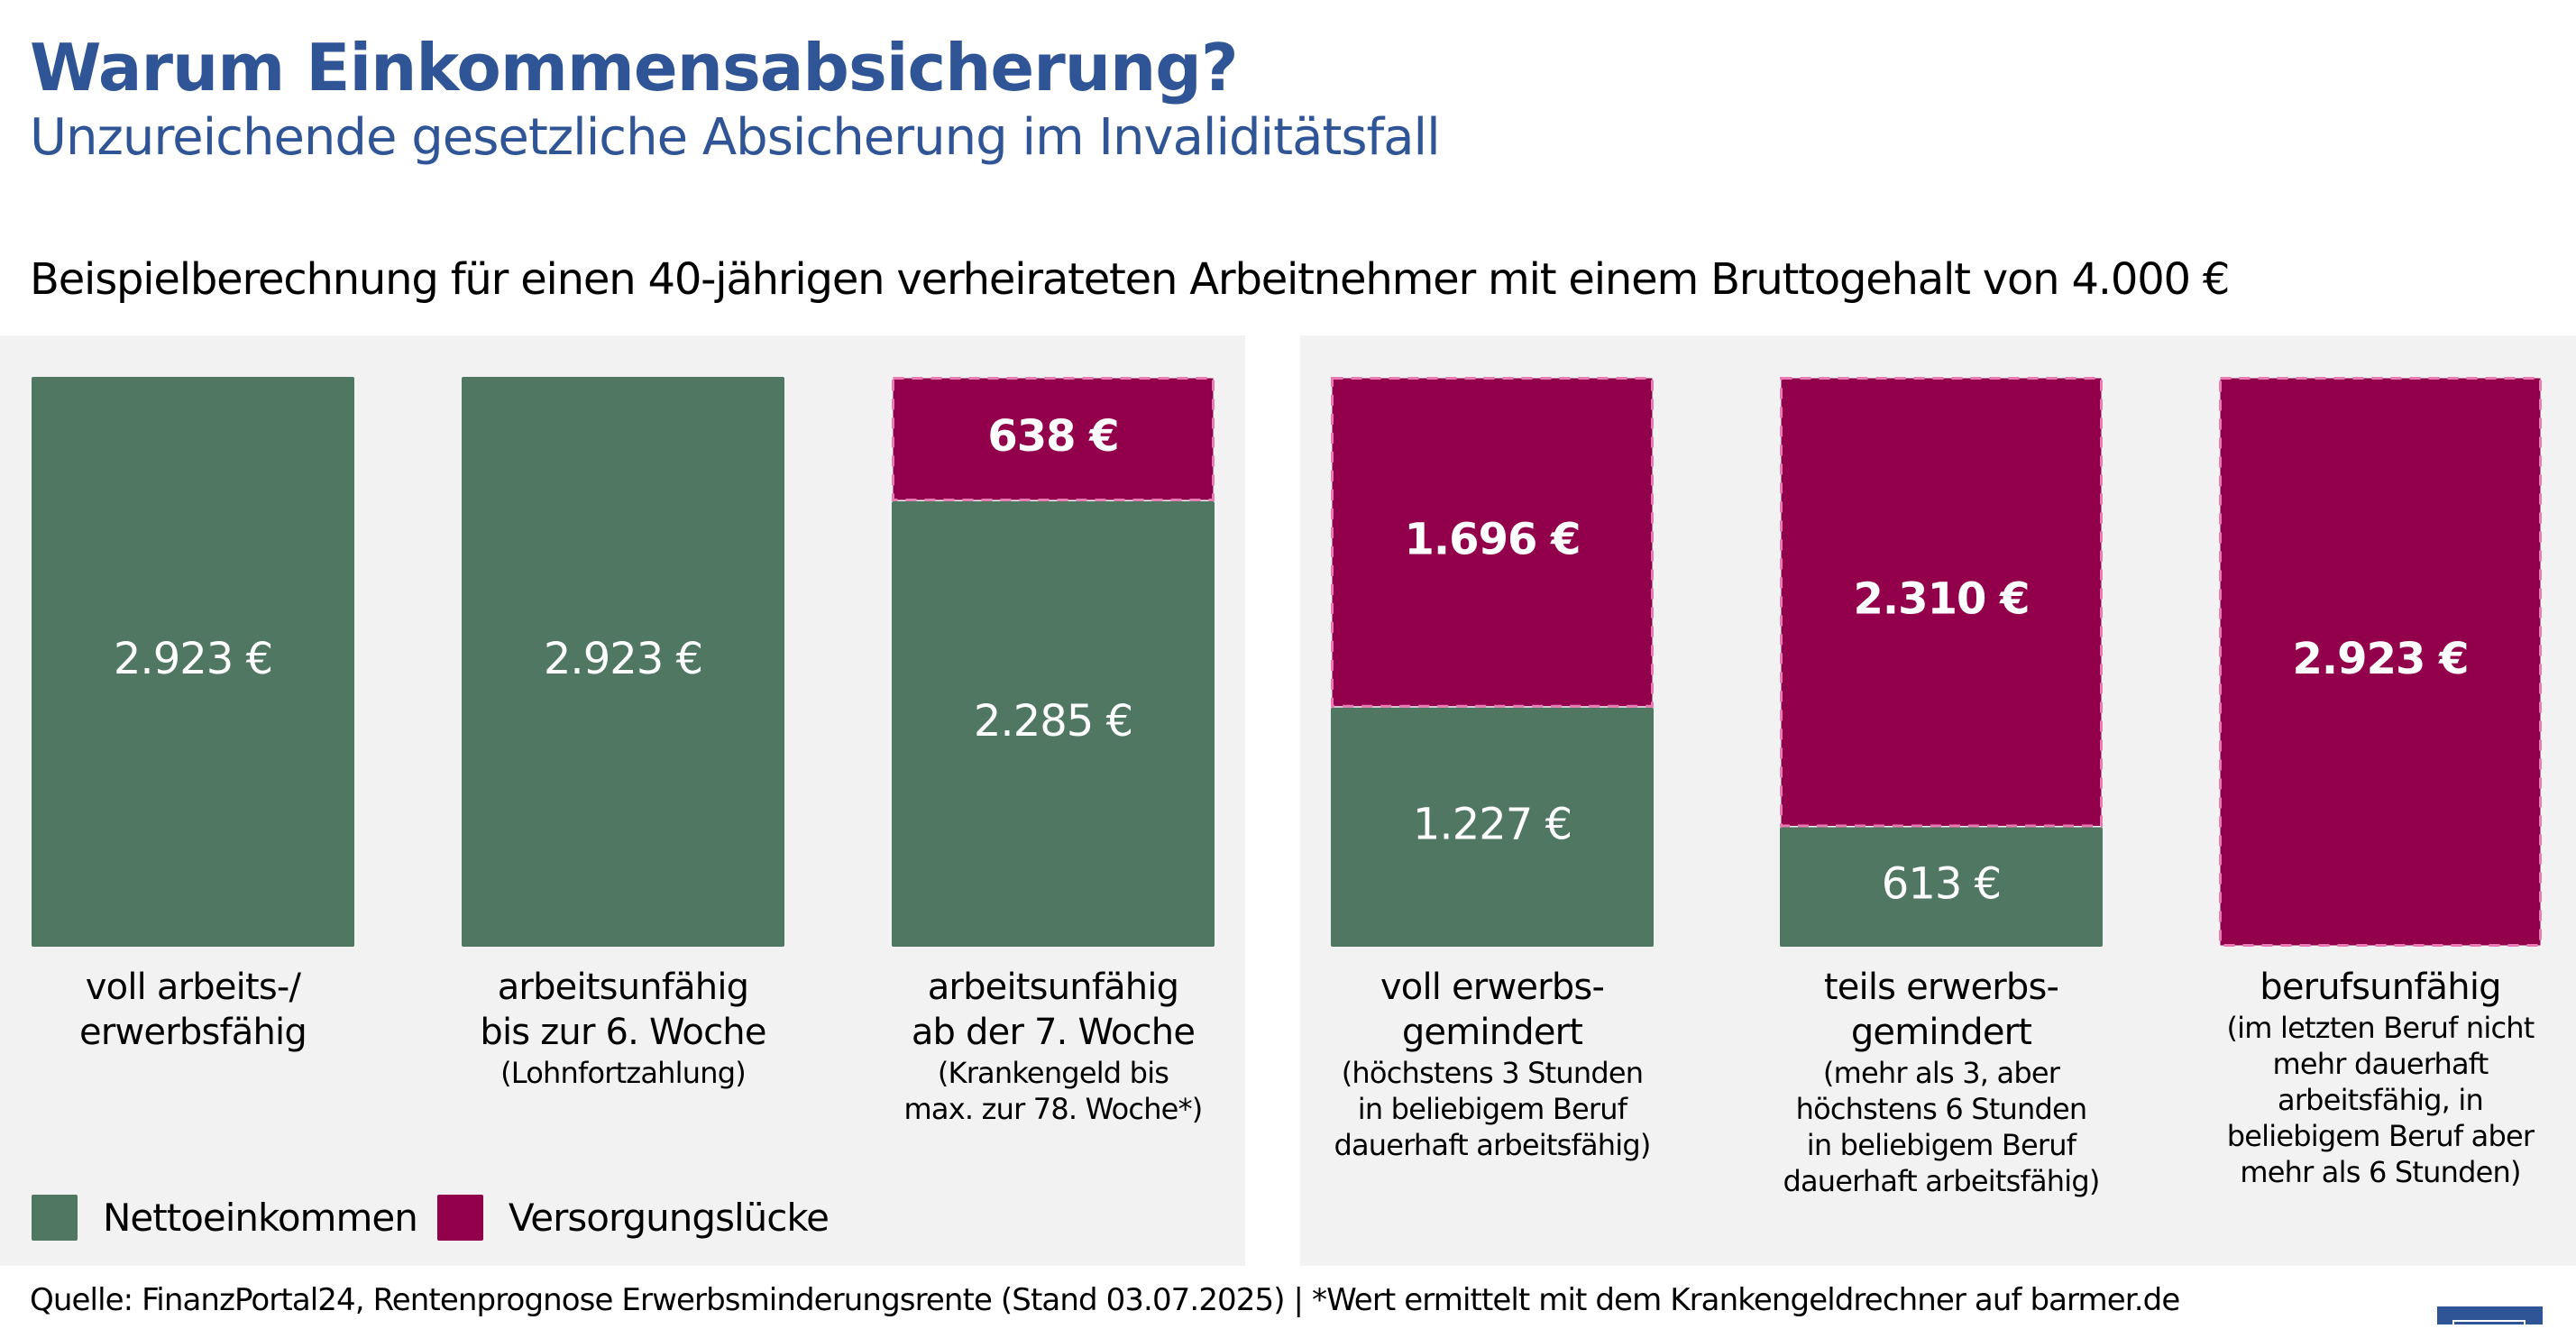 This screenshot has width=2576, height=1329. Describe the element at coordinates (1941, 884) in the screenshot. I see `value-label-nettoeinkommen: 613 €` at that location.